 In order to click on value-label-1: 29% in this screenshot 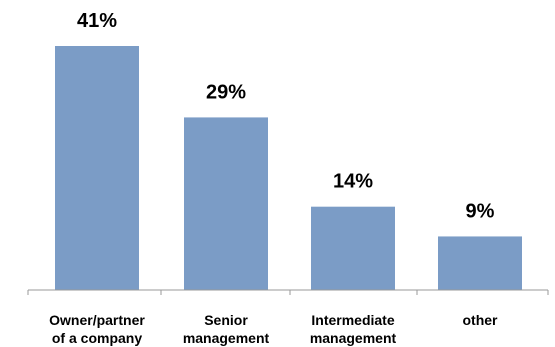, I will do `click(226, 92)`.